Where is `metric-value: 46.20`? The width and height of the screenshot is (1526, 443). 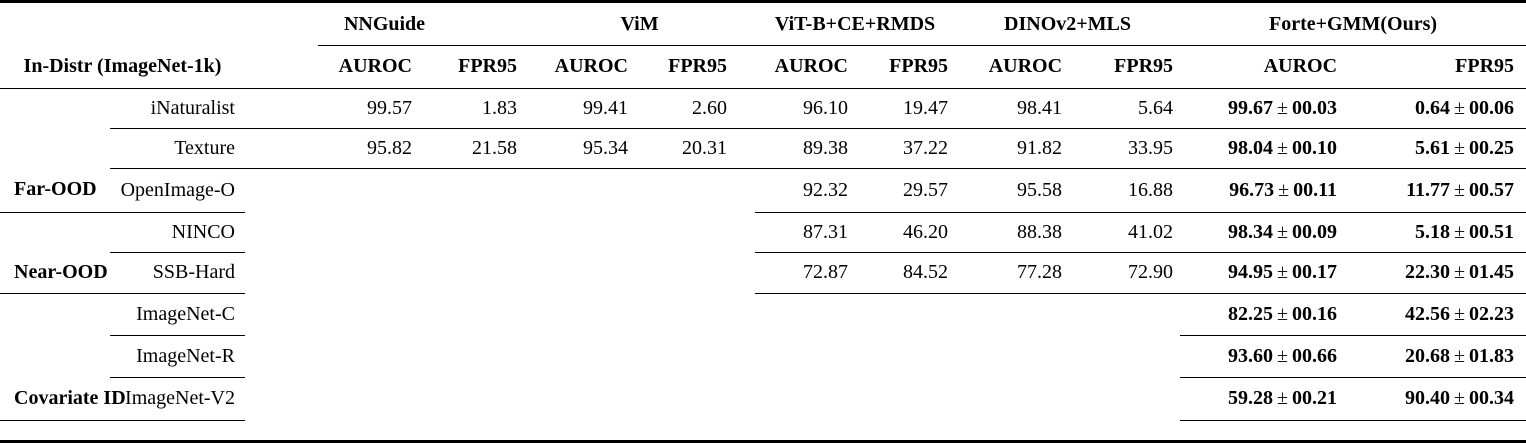
metric-value: 46.20 is located at coordinates (905, 232).